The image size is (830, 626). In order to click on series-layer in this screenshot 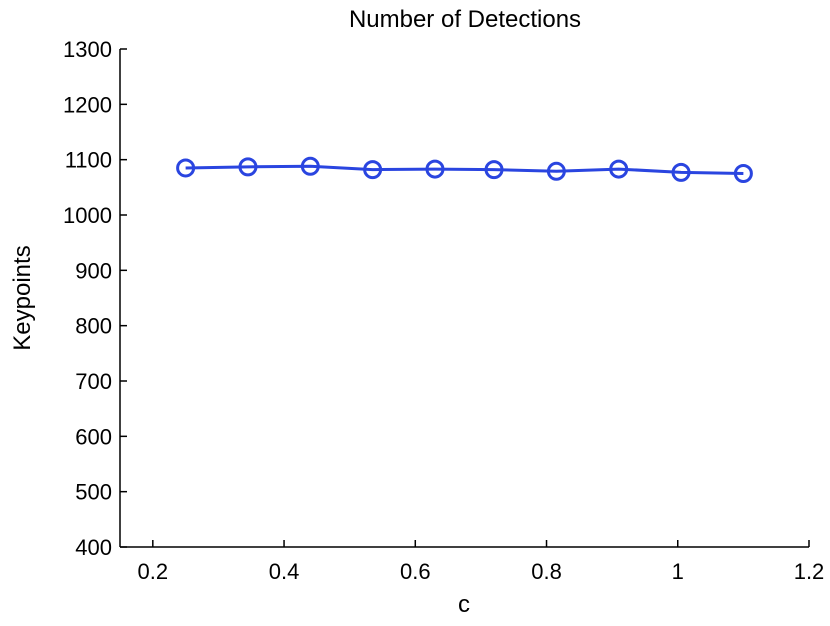, I will do `click(464, 169)`.